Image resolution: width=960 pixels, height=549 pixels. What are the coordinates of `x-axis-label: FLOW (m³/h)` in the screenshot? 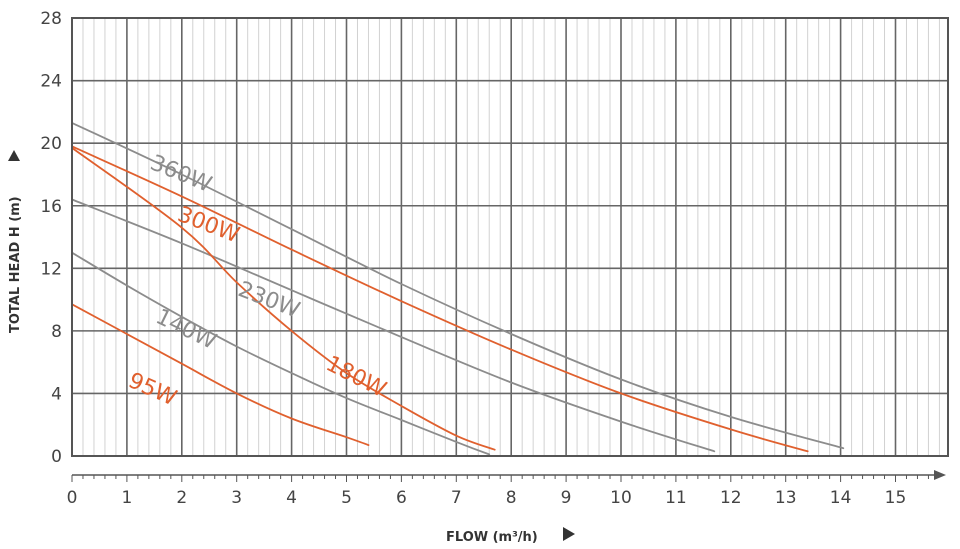 It's located at (492, 537).